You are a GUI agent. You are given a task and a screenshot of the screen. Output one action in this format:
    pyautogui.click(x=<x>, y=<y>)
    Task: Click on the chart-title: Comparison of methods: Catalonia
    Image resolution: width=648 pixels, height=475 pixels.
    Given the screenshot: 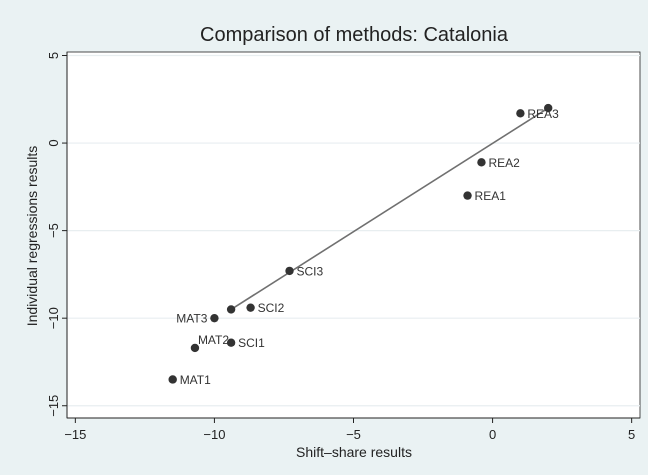 What is the action you would take?
    pyautogui.click(x=354, y=35)
    